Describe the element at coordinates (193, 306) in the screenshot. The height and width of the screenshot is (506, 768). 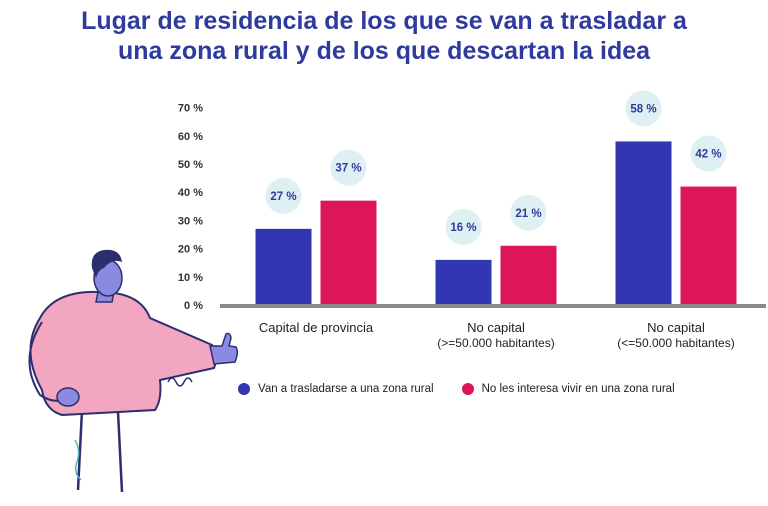
I see `y-tick-label: 0 %` at that location.